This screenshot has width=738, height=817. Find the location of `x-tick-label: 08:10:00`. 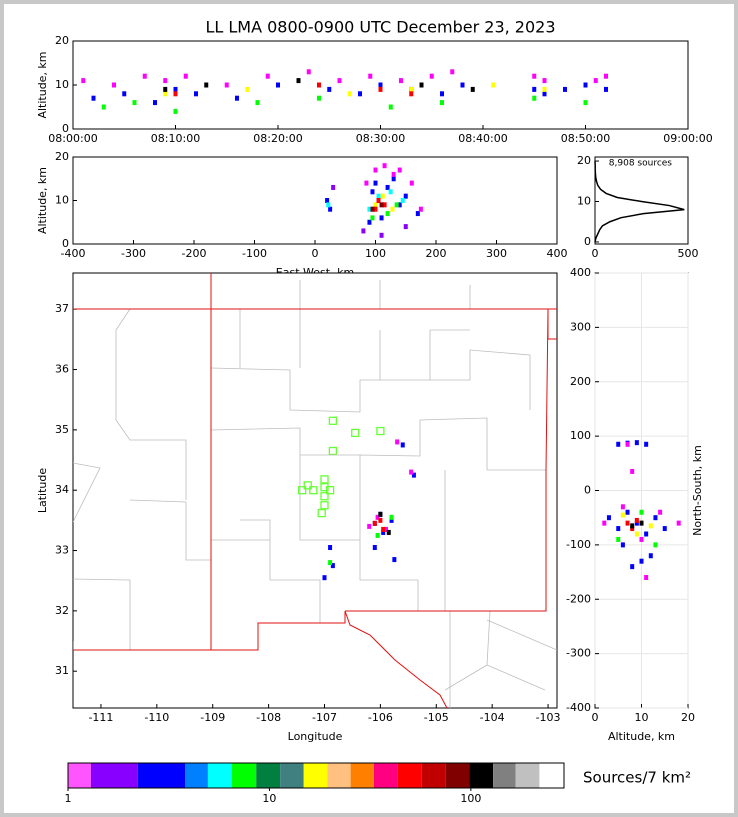

x-tick-label: 08:10:00 is located at coordinates (175, 138).